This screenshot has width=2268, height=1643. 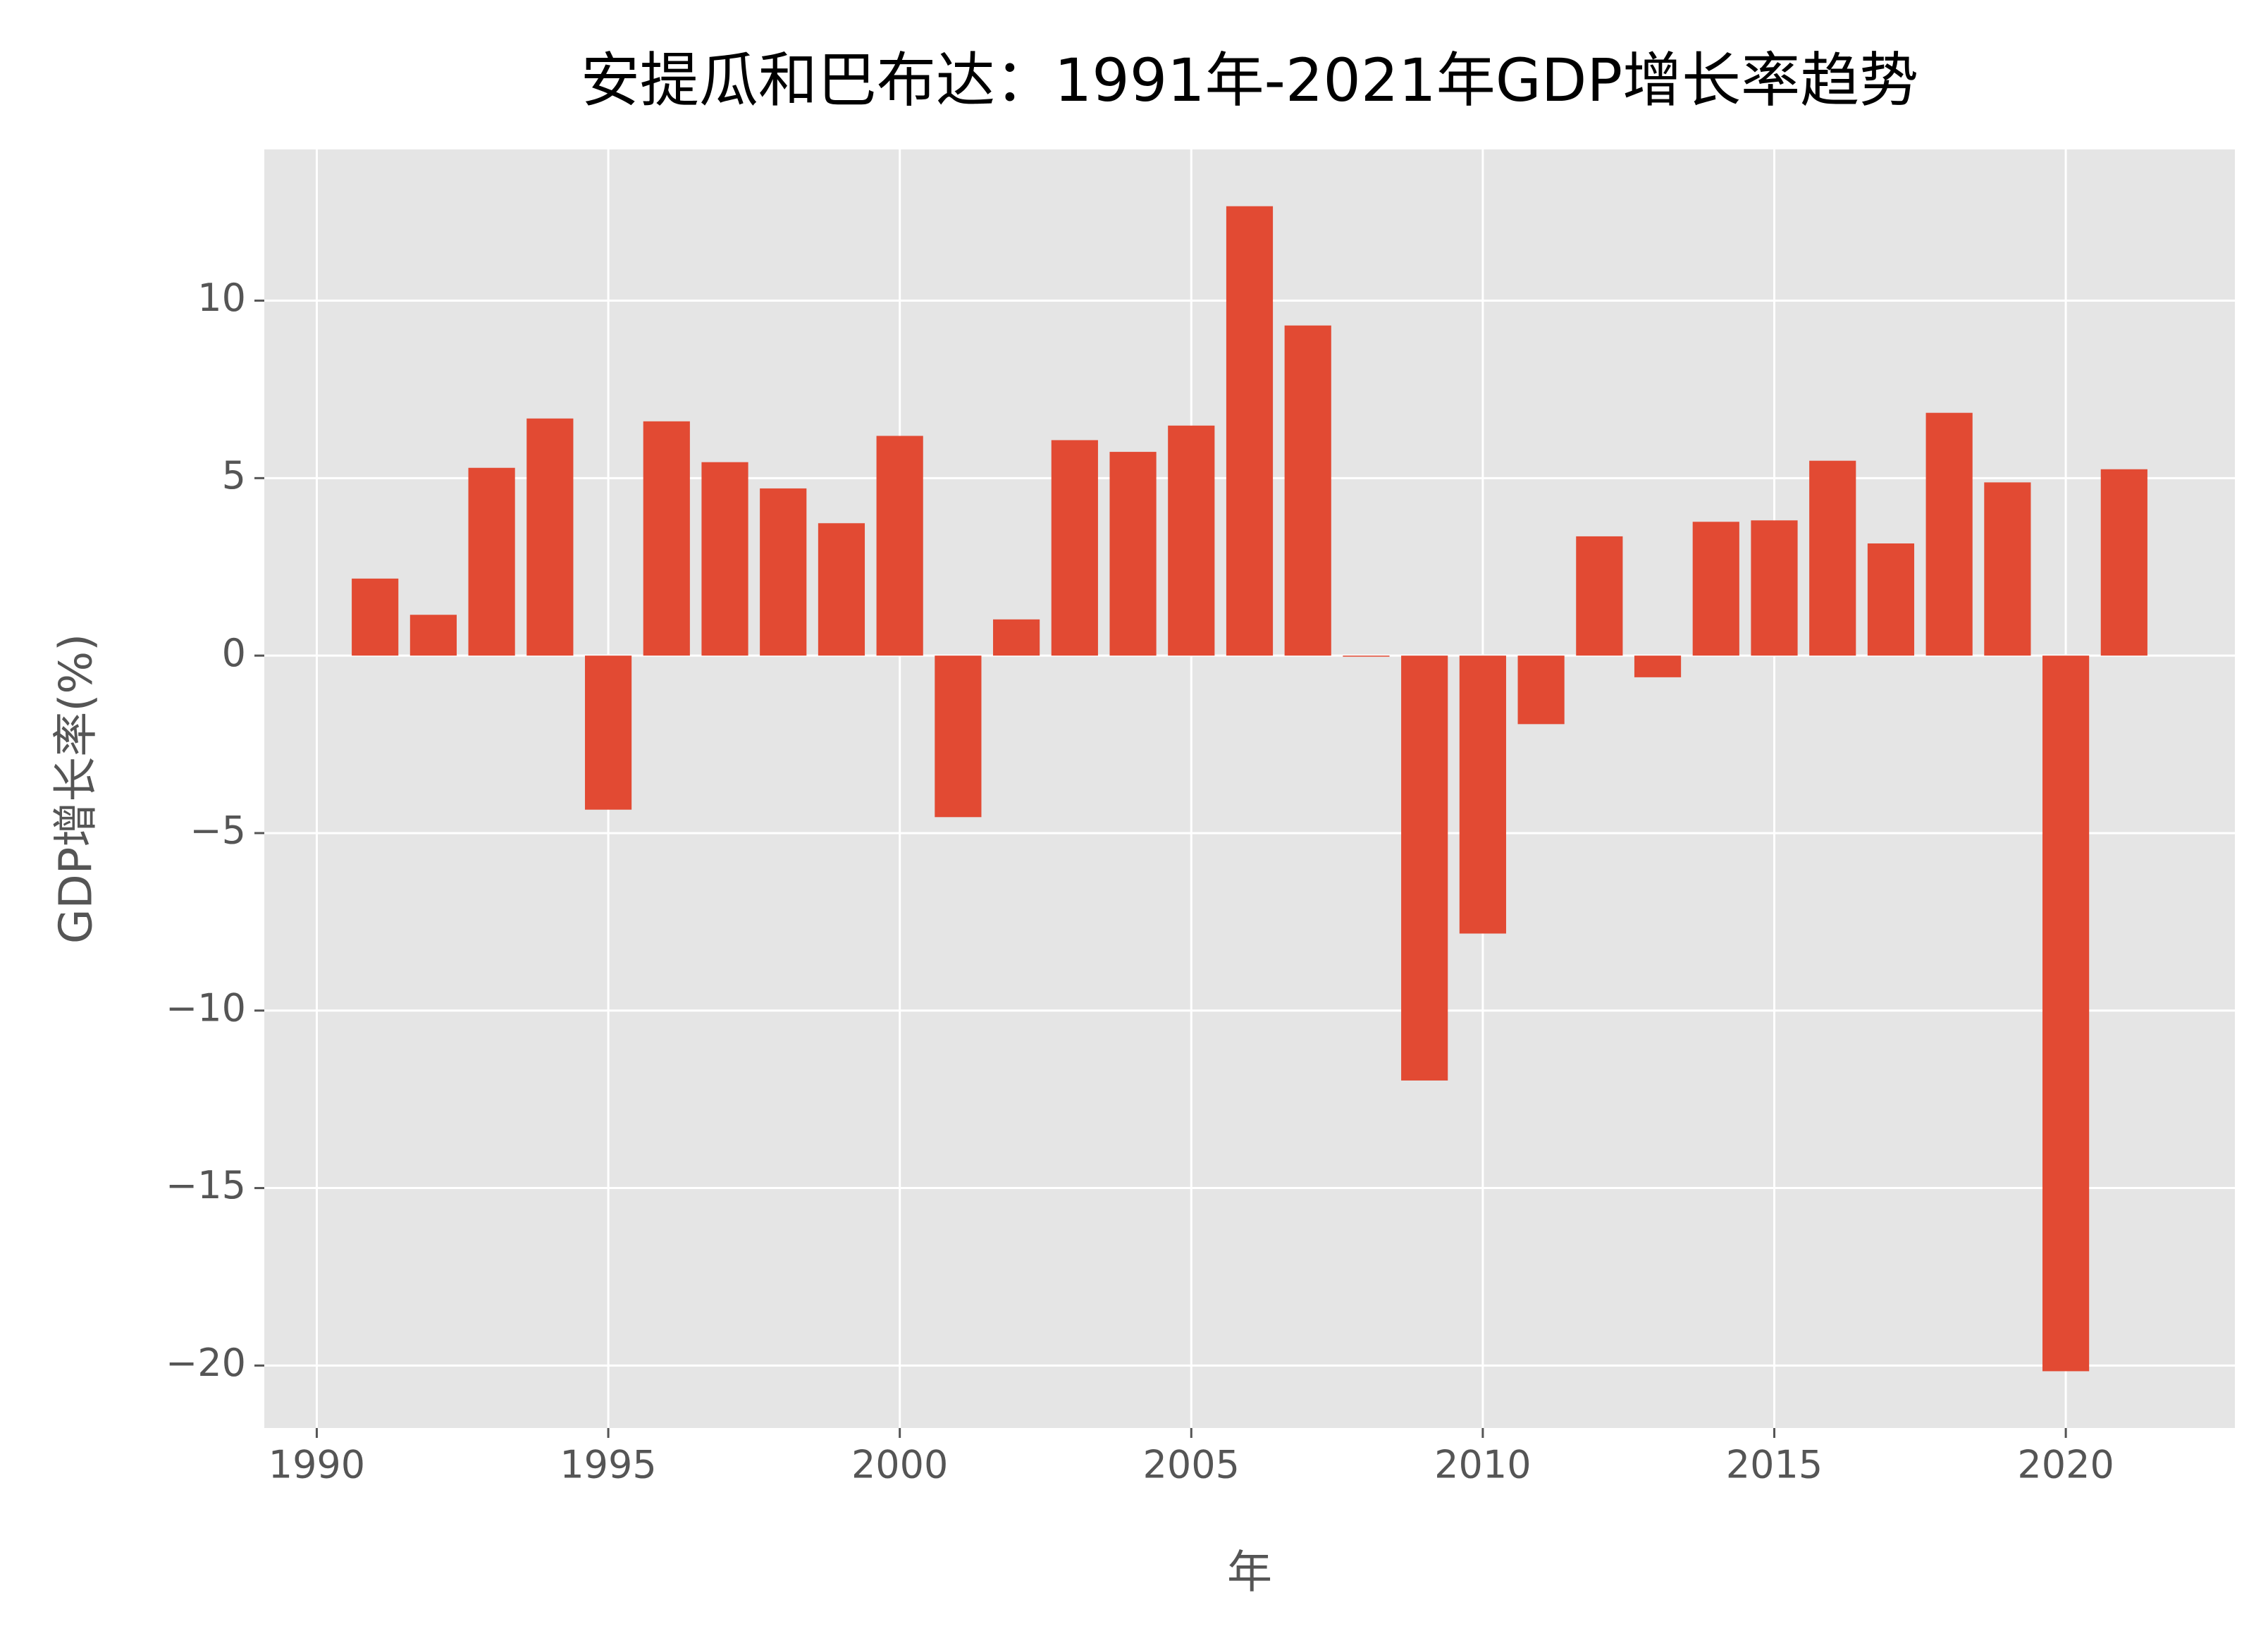 What do you see at coordinates (1191, 1465) in the screenshot?
I see `x-tick-label: 2005` at bounding box center [1191, 1465].